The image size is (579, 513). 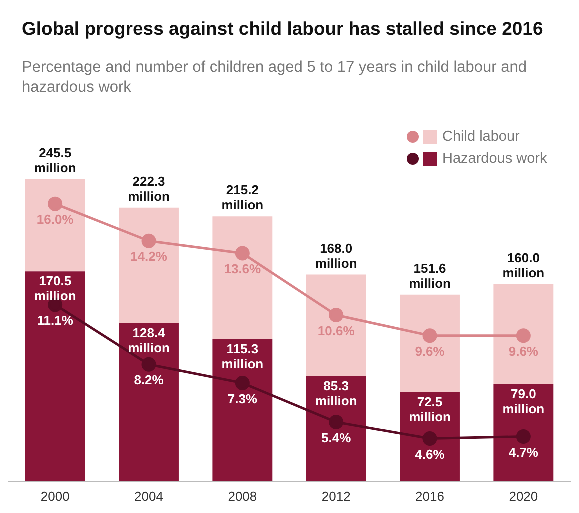 What do you see at coordinates (275, 78) in the screenshot?
I see `chart-subtitle: Percentage and number of children aged 5 to 17 years in child labour and hazardous work` at bounding box center [275, 78].